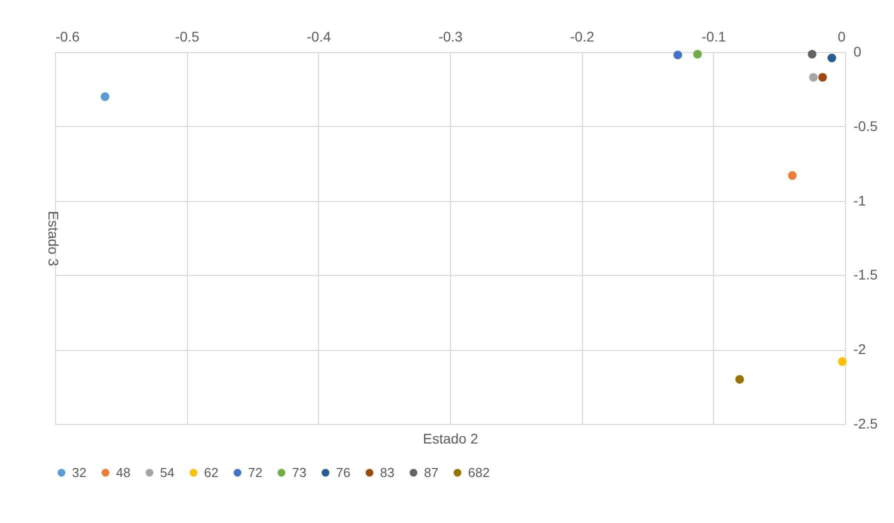 This screenshot has height=523, width=894. I want to click on legend-label: 32, so click(79, 472).